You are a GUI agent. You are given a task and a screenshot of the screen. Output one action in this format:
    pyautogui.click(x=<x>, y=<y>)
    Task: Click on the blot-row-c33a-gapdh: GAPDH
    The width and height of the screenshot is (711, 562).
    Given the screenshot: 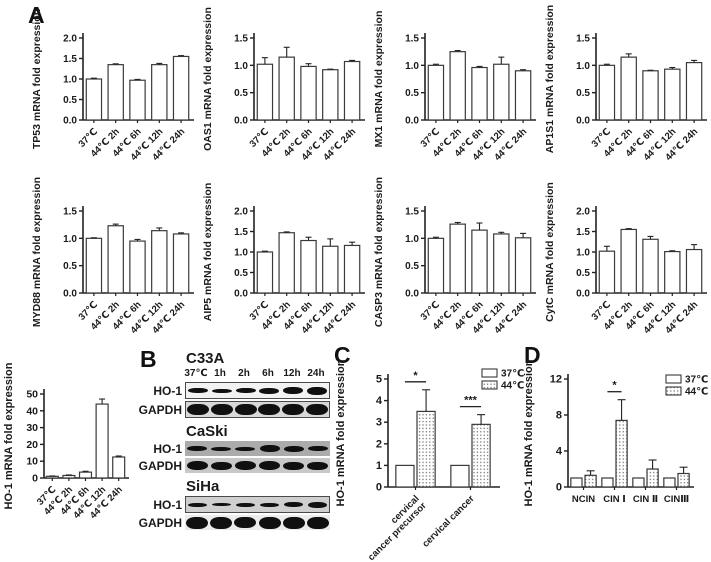 What is the action you would take?
    pyautogui.click(x=233, y=409)
    